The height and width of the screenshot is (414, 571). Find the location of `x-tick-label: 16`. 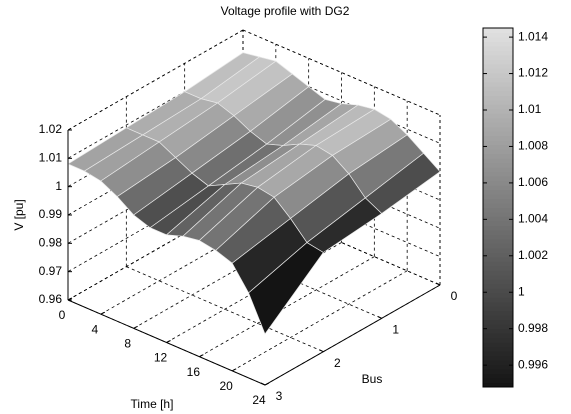

x-tick-label: 16 is located at coordinates (194, 372).